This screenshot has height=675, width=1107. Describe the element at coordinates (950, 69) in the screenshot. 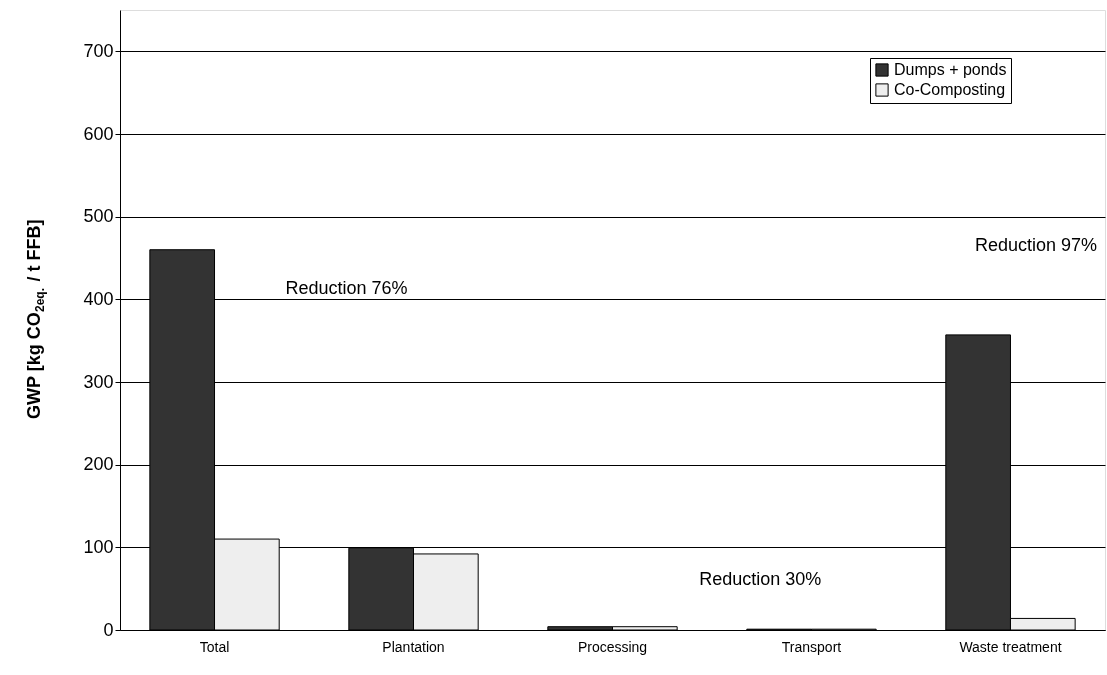

I see `legend-label: Dumps + ponds` at that location.